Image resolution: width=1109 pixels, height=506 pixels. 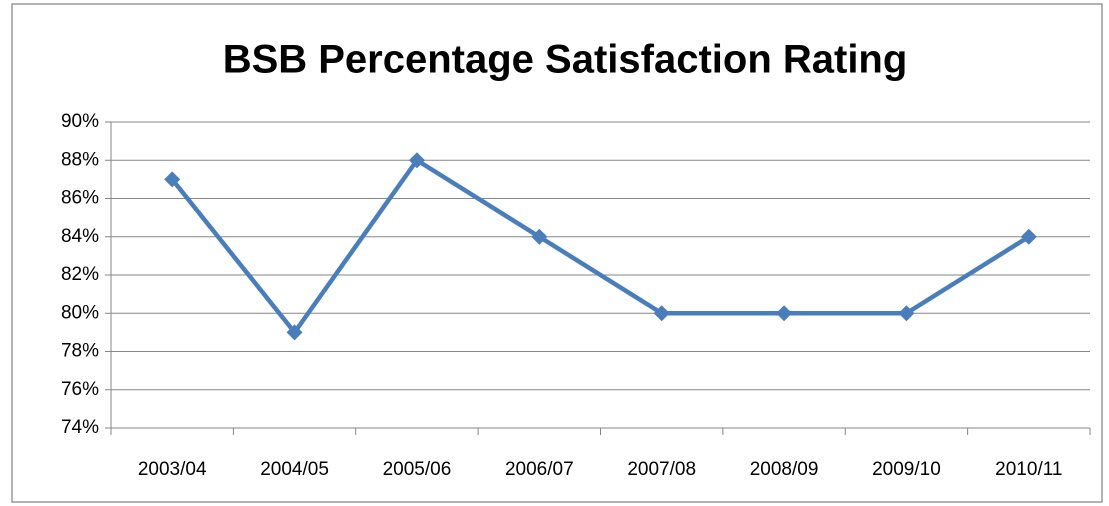 I want to click on chart-title: BSB Percentage Satisfaction Rating, so click(x=565, y=60).